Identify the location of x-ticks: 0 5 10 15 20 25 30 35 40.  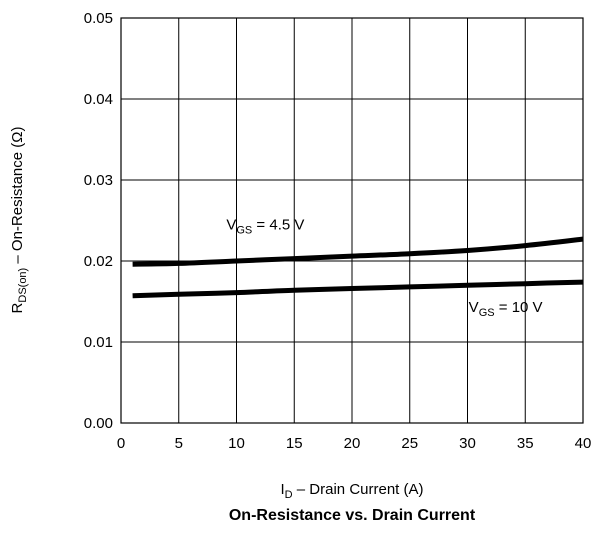
(354, 443).